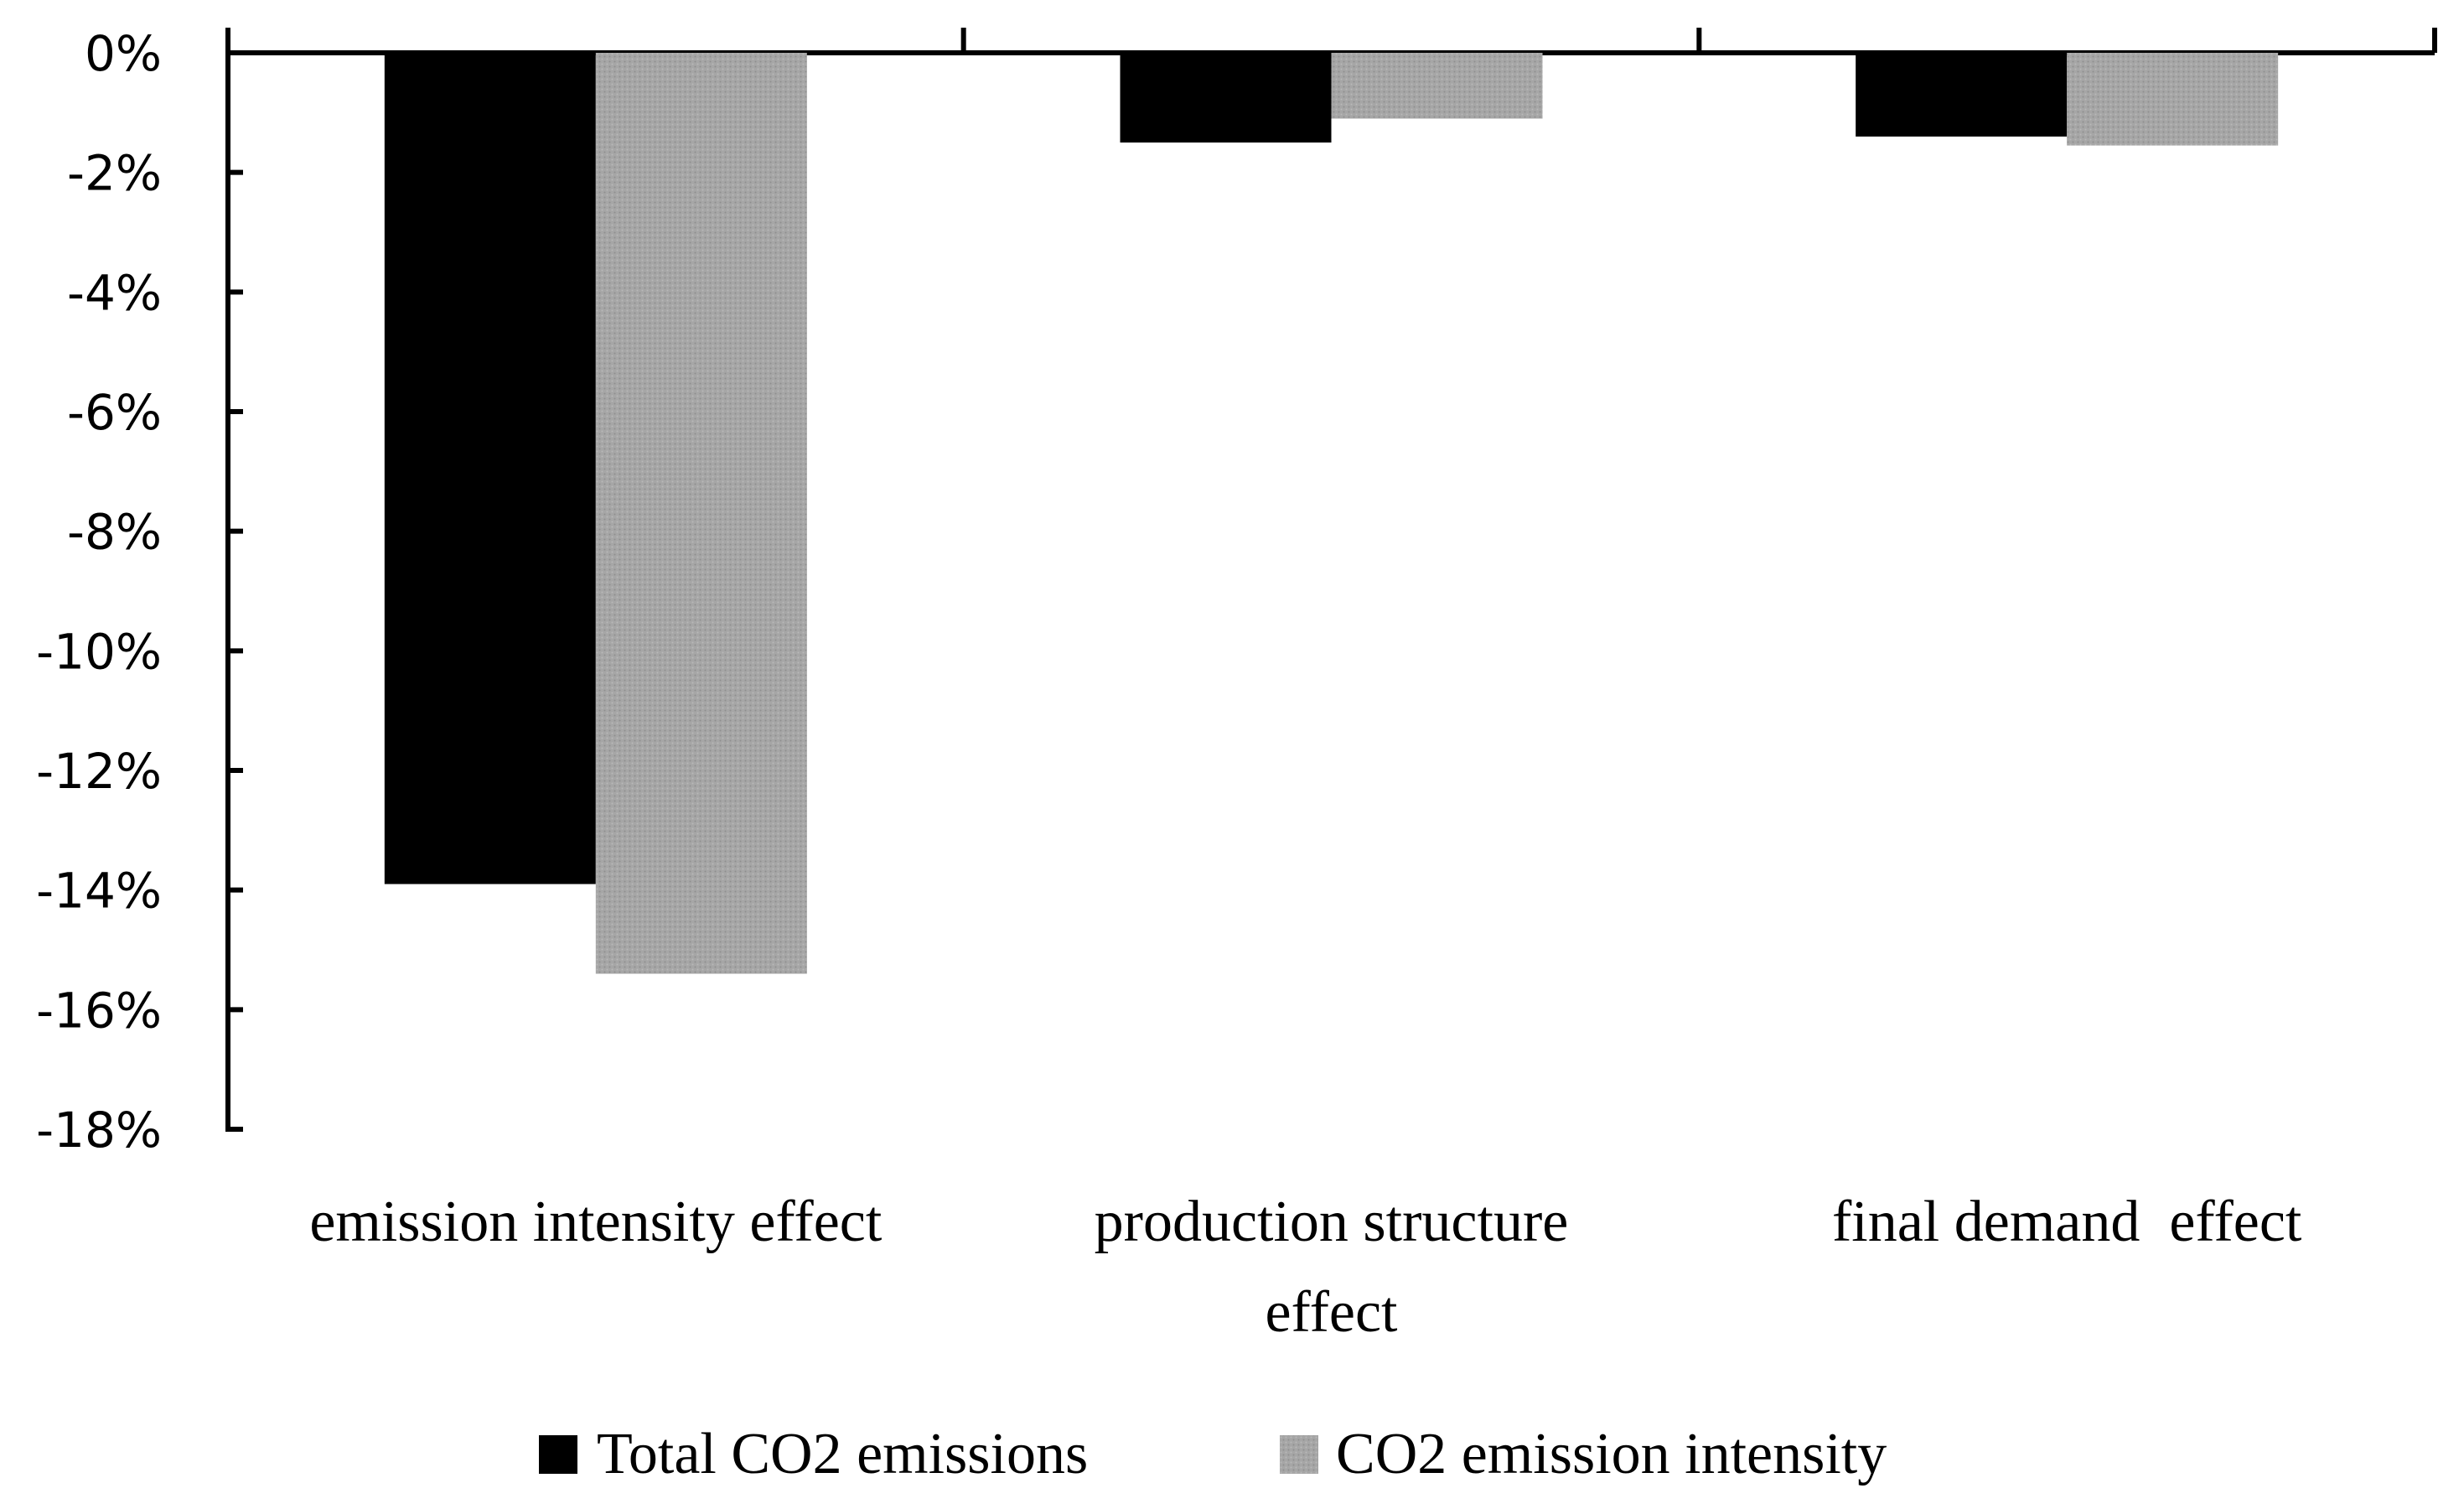  I want to click on y-tick-label: -12%, so click(99, 771).